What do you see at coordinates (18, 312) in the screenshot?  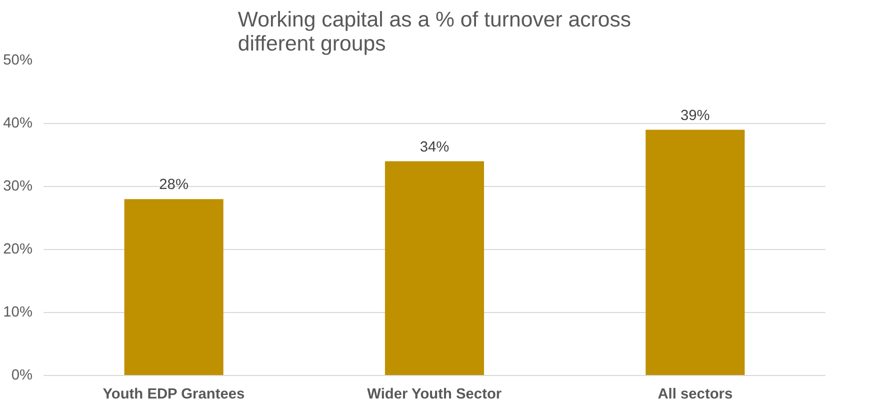 I see `y-tick-label: 10%` at bounding box center [18, 312].